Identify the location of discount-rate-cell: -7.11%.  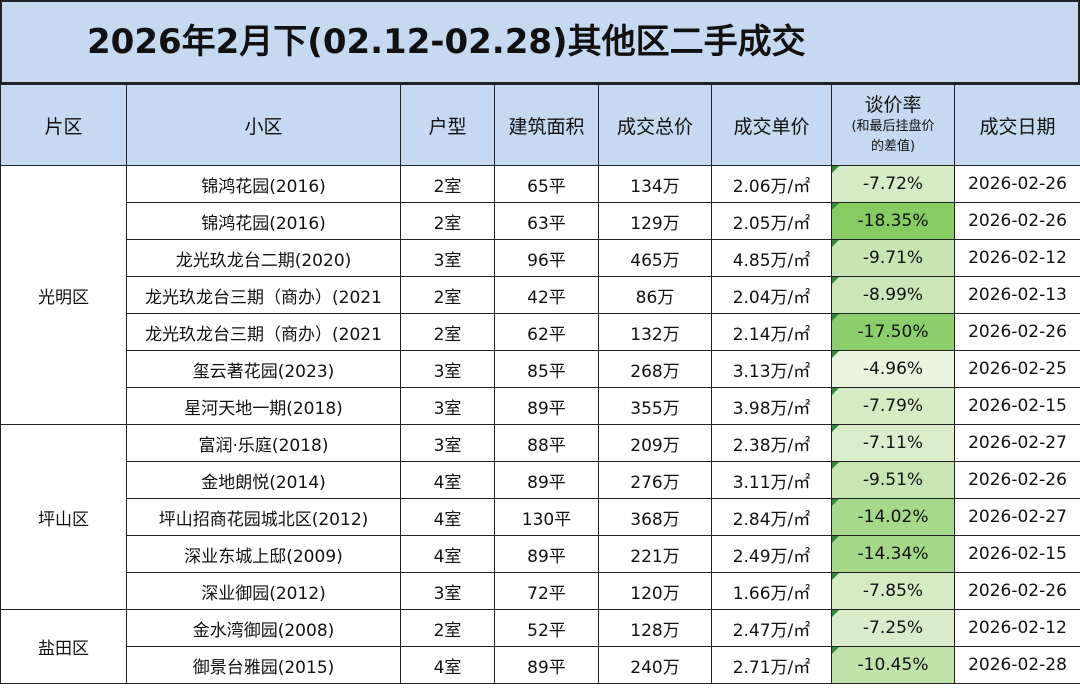
(893, 443).